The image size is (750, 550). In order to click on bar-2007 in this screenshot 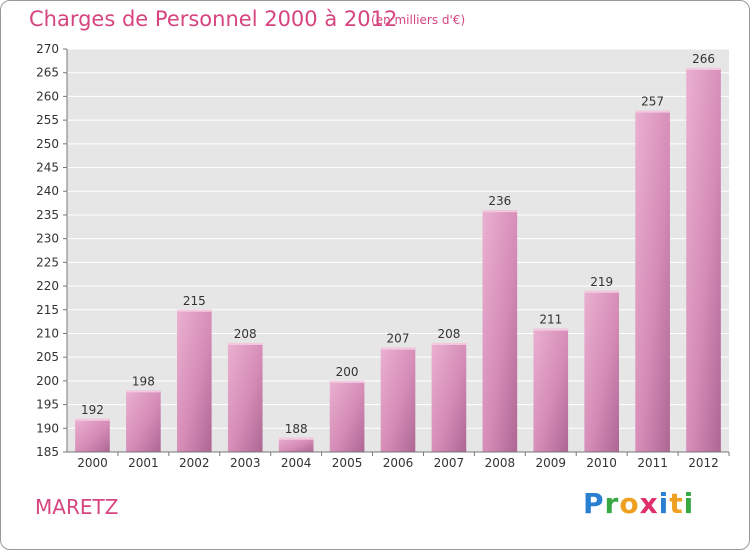, I will do `click(449, 397)`.